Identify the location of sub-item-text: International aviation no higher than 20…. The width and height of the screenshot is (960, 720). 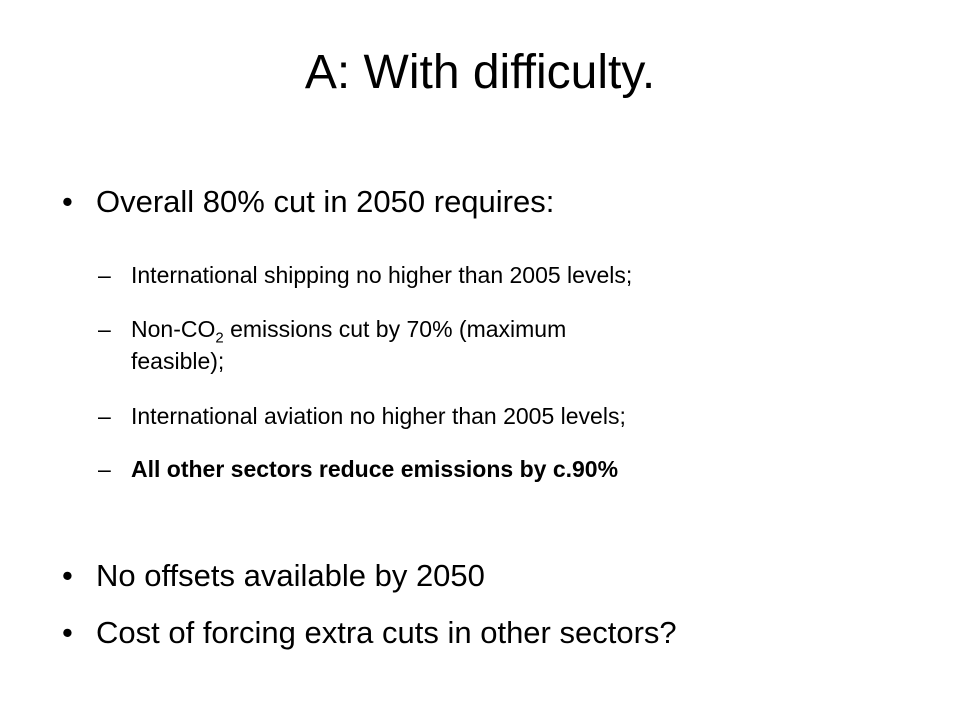
(378, 416).